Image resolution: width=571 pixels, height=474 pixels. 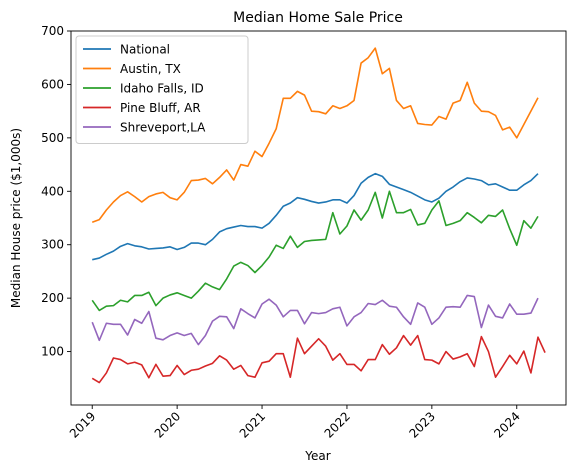 I want to click on y-tick-label: 200, so click(x=52, y=298).